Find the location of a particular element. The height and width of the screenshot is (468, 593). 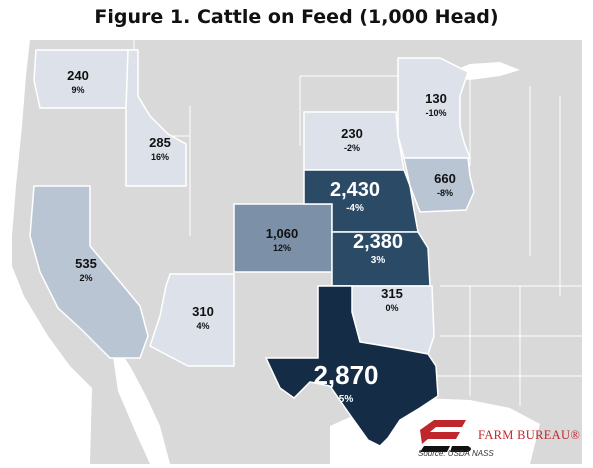

label-iowa-change: -8% is located at coordinates (445, 193).